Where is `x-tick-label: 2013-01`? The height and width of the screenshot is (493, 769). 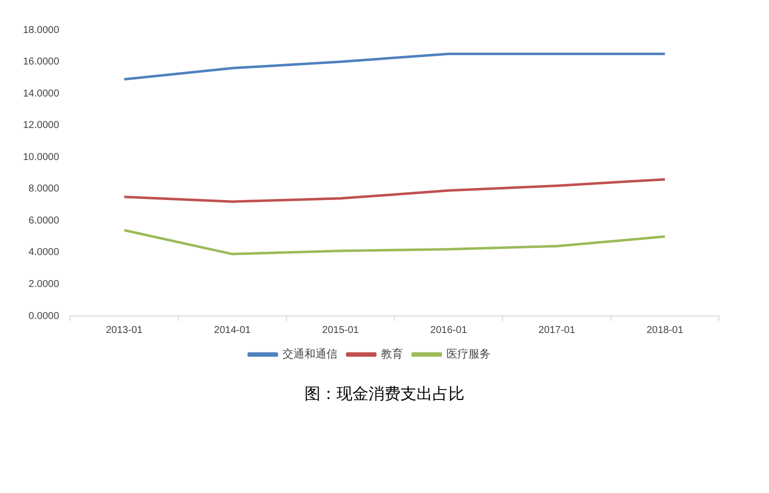
x-tick-label: 2013-01 is located at coordinates (125, 330).